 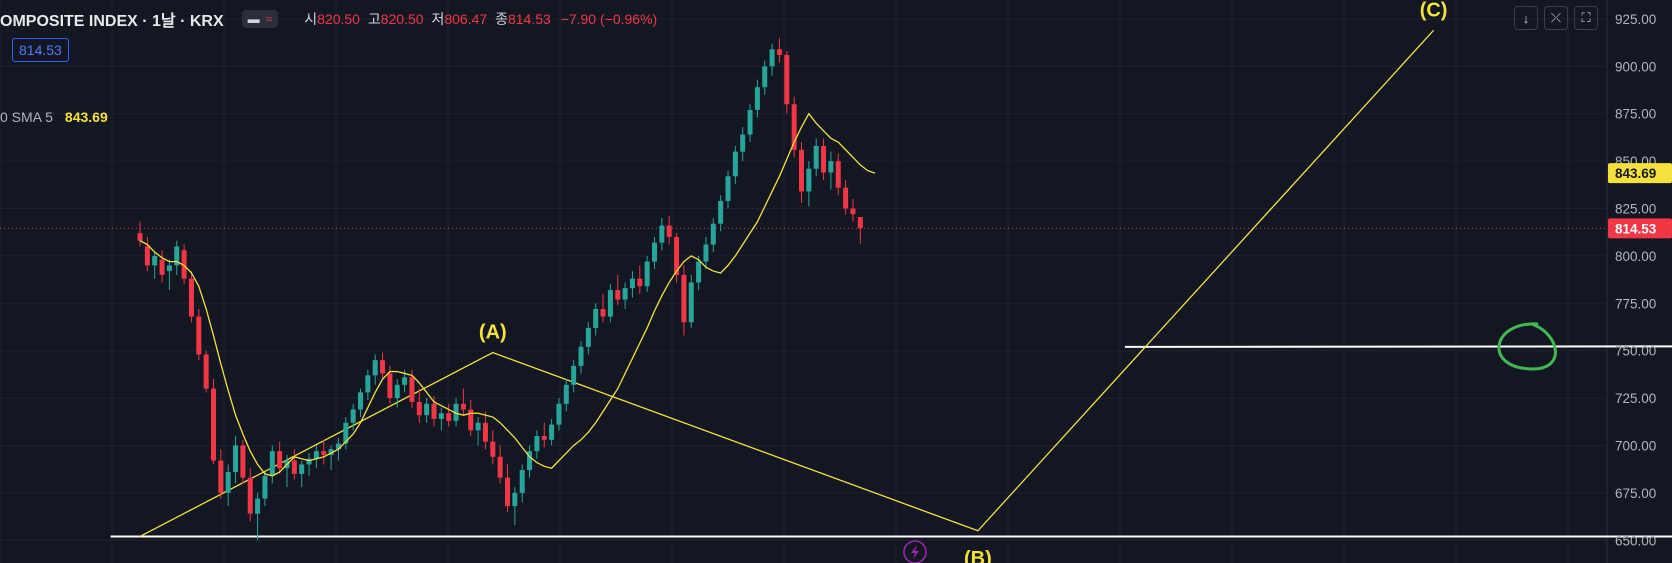 I want to click on y-tick-label: 875.00, so click(x=1635, y=114).